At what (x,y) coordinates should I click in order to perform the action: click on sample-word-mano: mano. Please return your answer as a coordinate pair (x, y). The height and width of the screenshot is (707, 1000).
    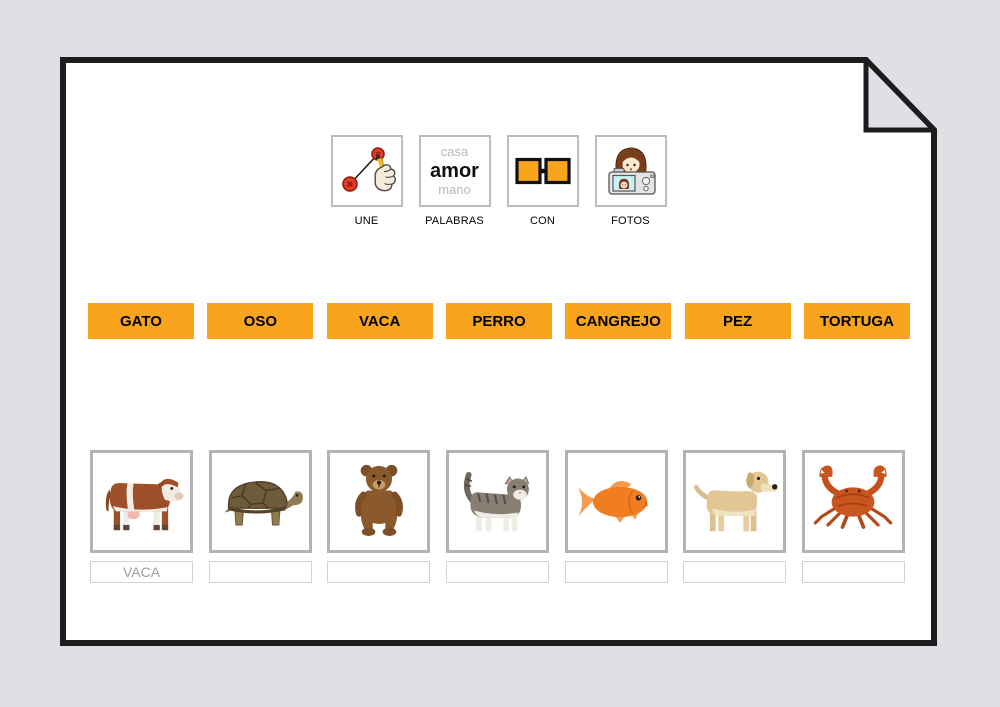
    Looking at the image, I should click on (454, 189).